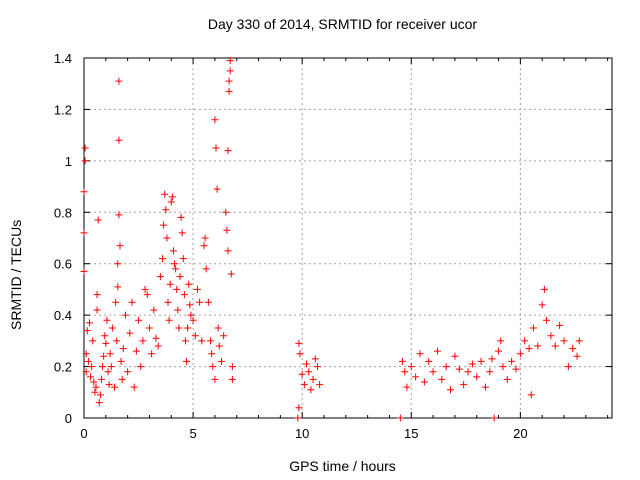 Image resolution: width=640 pixels, height=480 pixels. What do you see at coordinates (411, 433) in the screenshot?
I see `x-tick-label-3: 15` at bounding box center [411, 433].